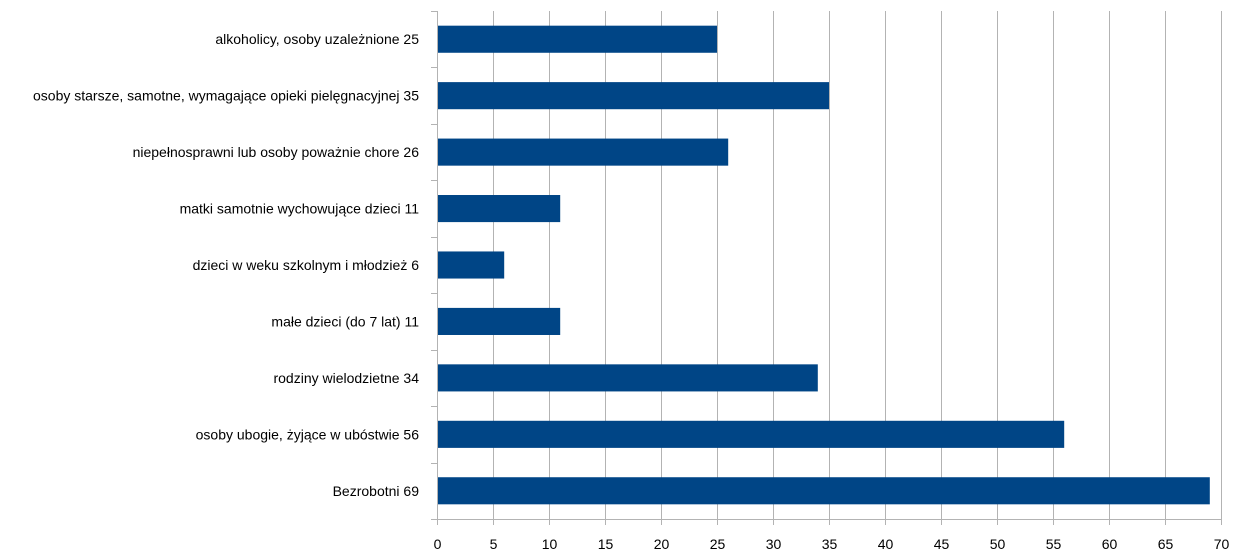 This screenshot has width=1233, height=558. I want to click on x-axis-tick-labels: 0 5 10 15 20 25 30 35 40 45 50 55 60 65 70, so click(832, 544).